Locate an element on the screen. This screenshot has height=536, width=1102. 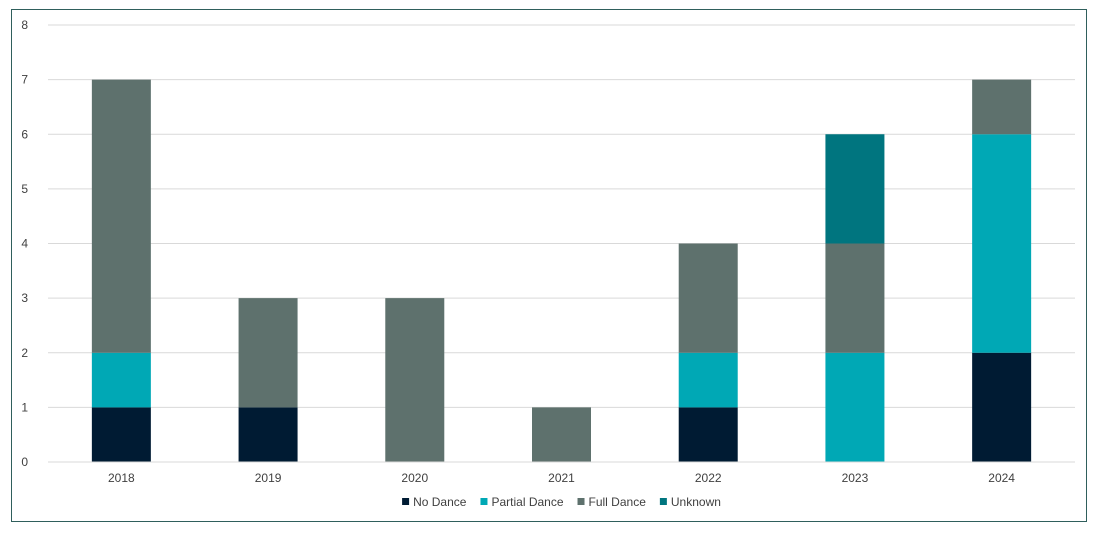
bar-no-dance-2019 is located at coordinates (268, 434).